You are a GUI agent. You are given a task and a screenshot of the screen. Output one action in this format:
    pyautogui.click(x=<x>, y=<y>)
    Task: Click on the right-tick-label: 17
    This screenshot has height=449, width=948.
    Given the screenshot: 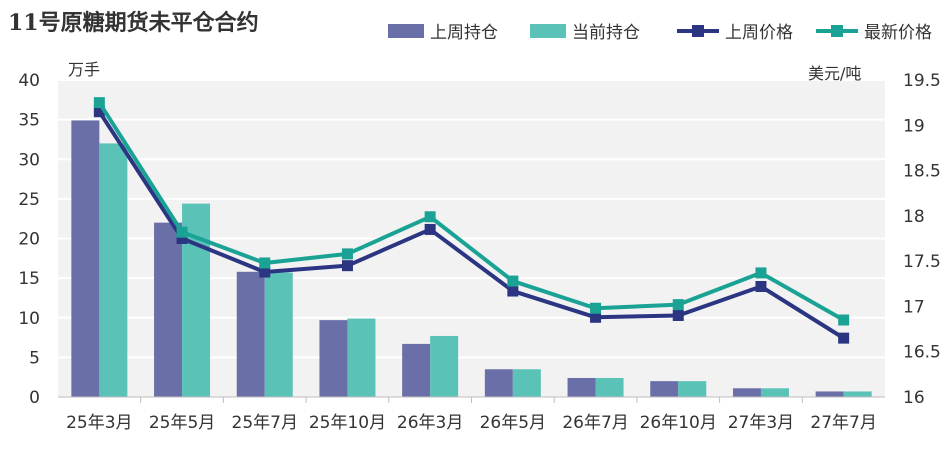 What is the action you would take?
    pyautogui.click(x=914, y=307)
    